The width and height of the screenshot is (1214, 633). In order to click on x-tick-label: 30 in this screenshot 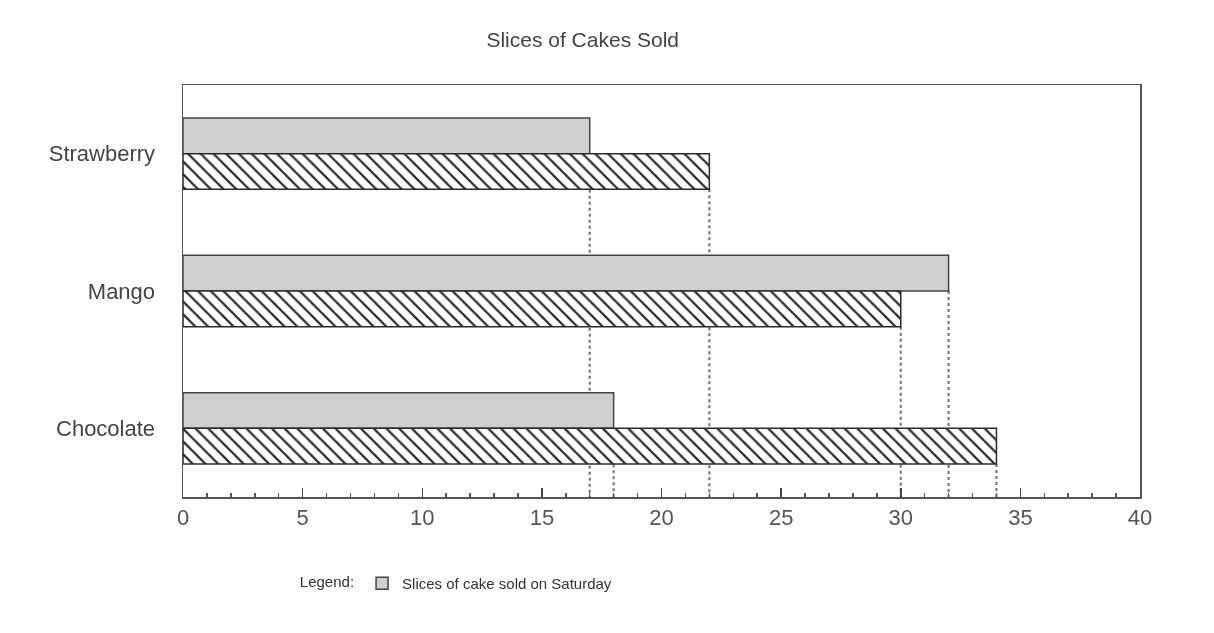, I will do `click(900, 517)`.